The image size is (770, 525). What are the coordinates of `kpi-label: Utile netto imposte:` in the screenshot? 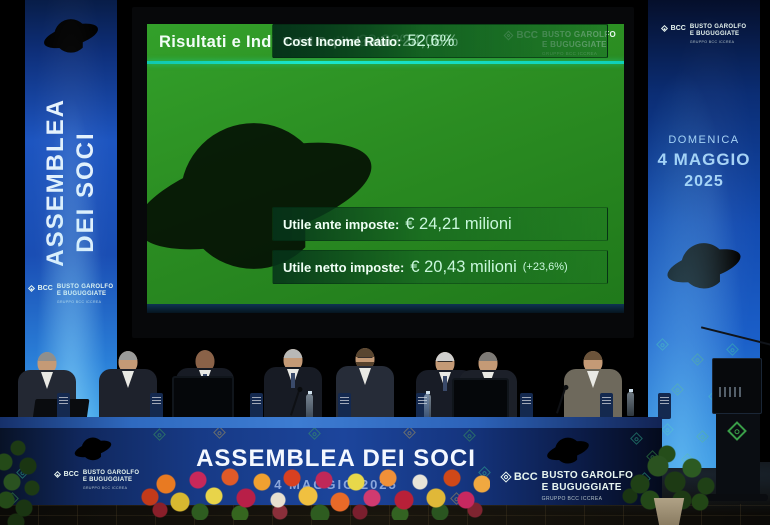 It's located at (344, 267).